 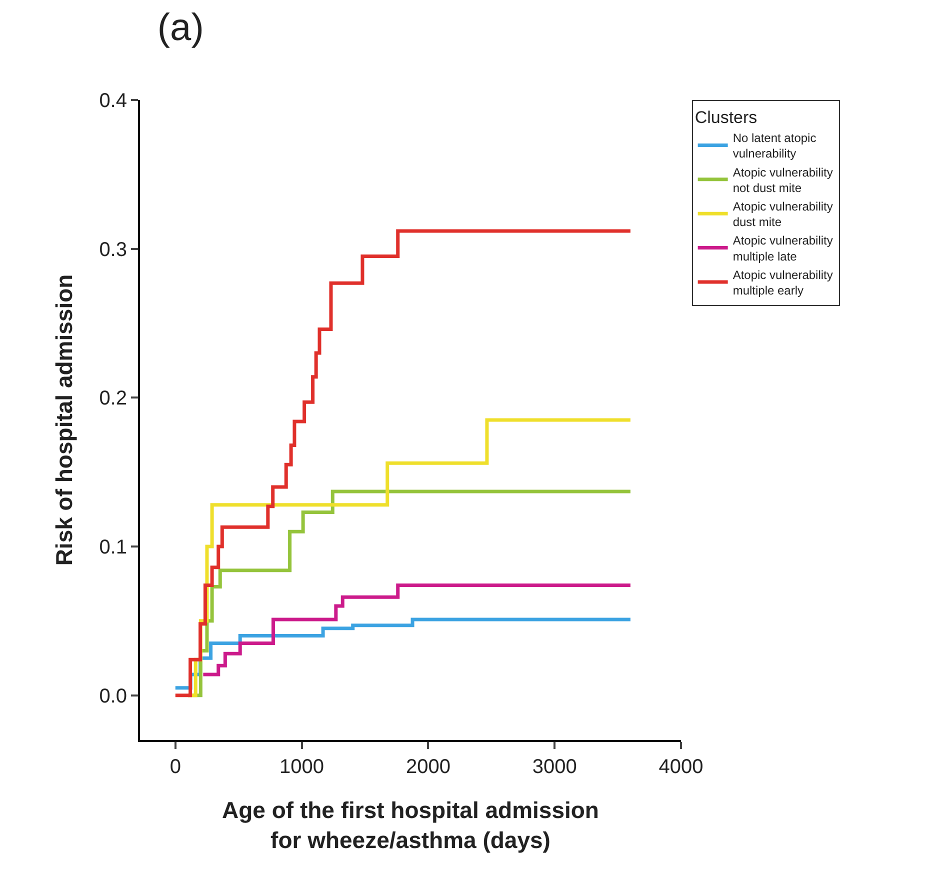 What do you see at coordinates (428, 767) in the screenshot?
I see `x-tick-label: 2000` at bounding box center [428, 767].